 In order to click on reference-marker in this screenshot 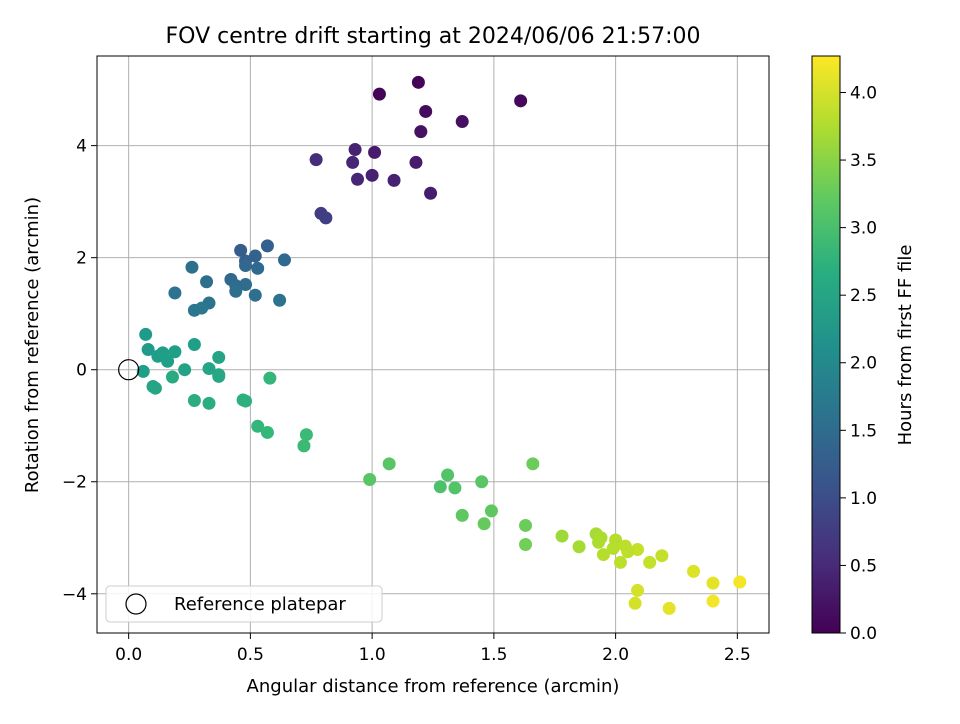, I will do `click(129, 370)`.